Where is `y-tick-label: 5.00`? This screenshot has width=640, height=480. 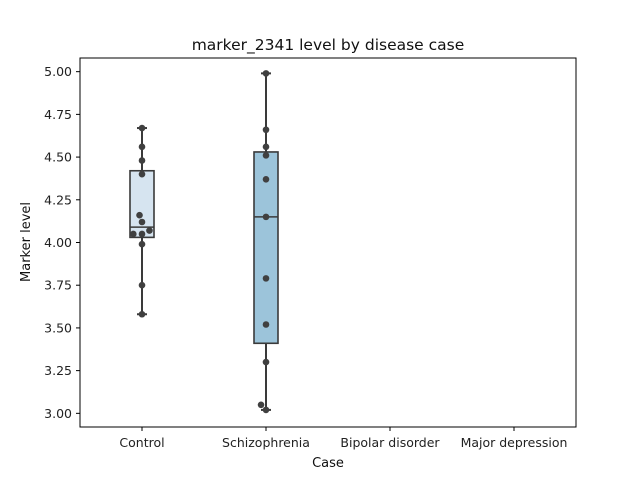
y-tick-label: 5.00 is located at coordinates (58, 71).